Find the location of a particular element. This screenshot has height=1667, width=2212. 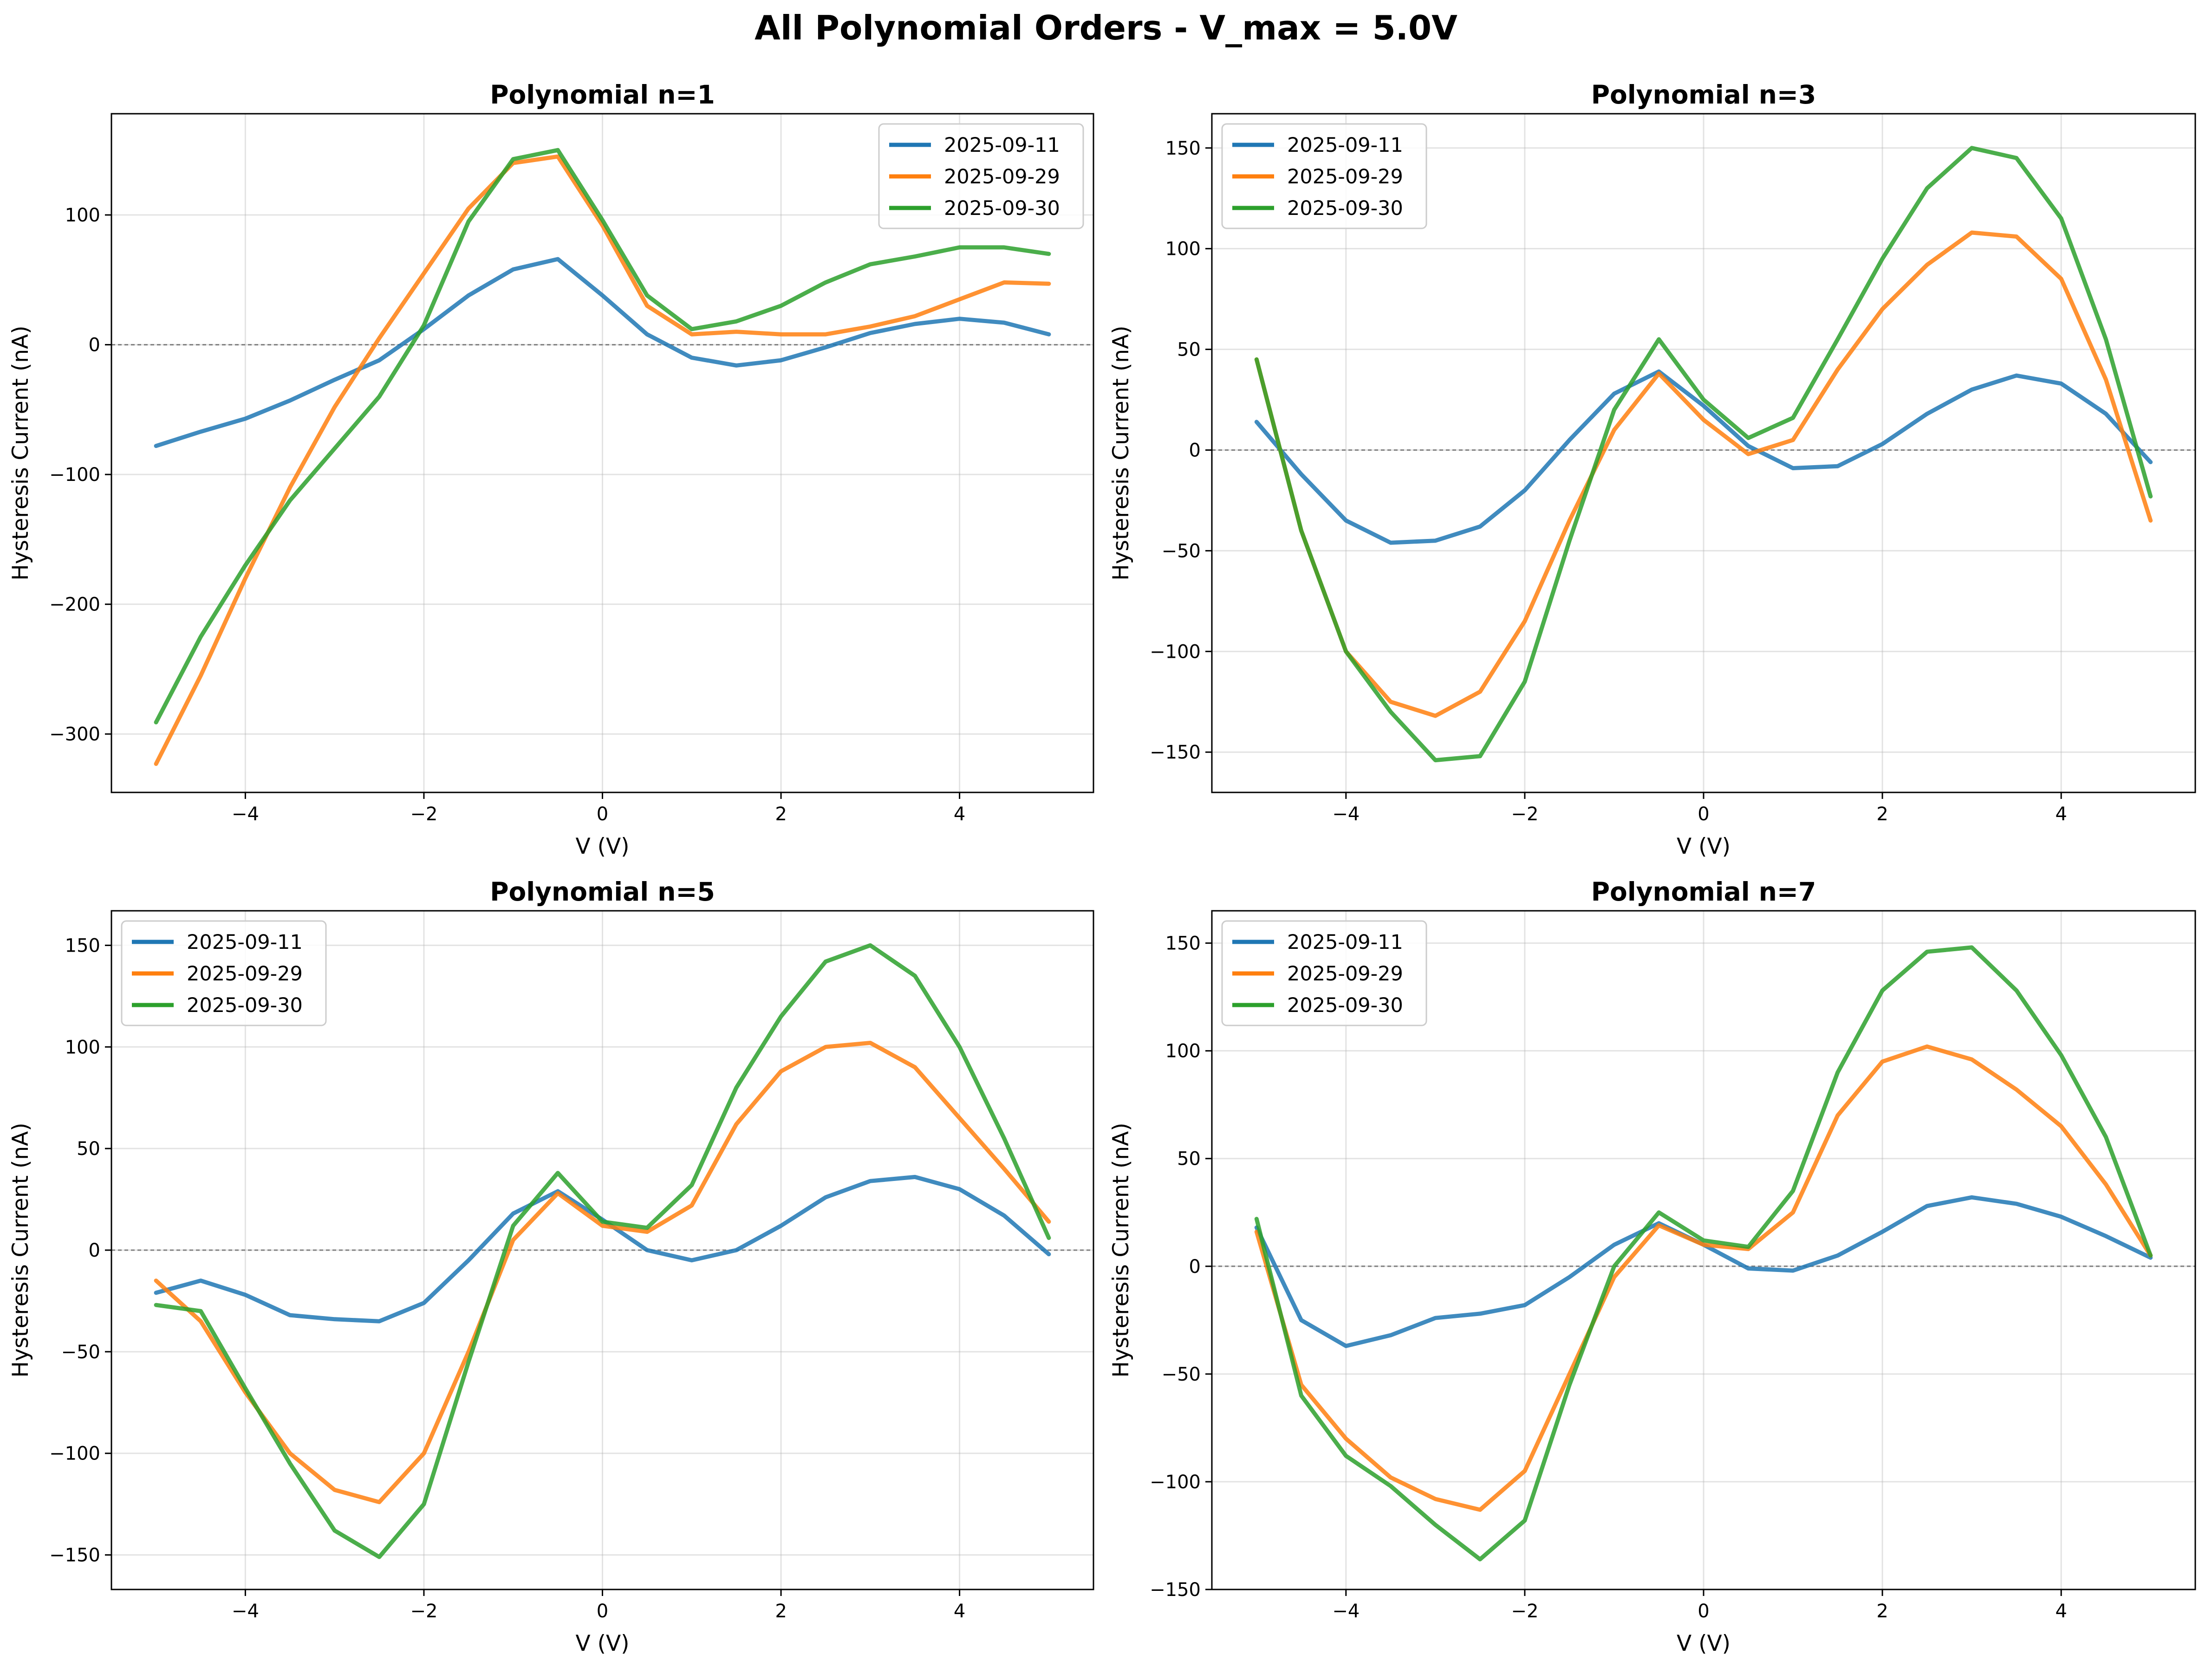

figure-title: All Polynomial Orders - V_max = 5.0V is located at coordinates (1106, 27).